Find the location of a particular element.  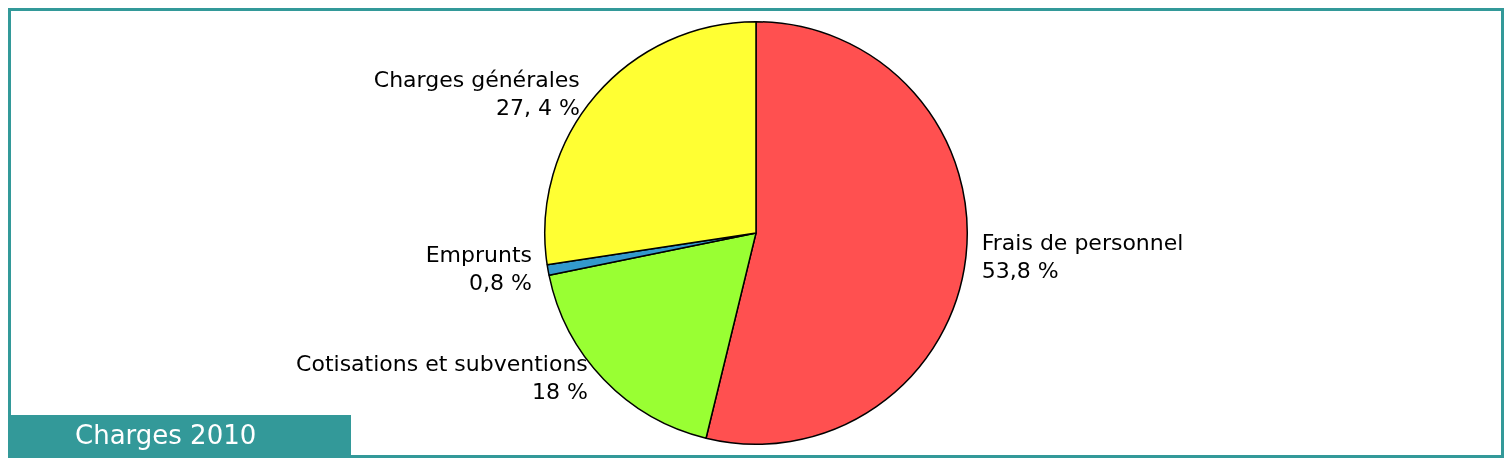

slice-label: Frais de personnel is located at coordinates (1082, 242).